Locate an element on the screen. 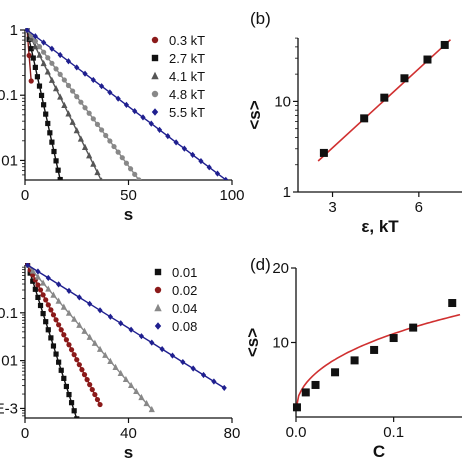 This screenshot has height=474, width=474. y-tick-label: 10 is located at coordinates (282, 101).